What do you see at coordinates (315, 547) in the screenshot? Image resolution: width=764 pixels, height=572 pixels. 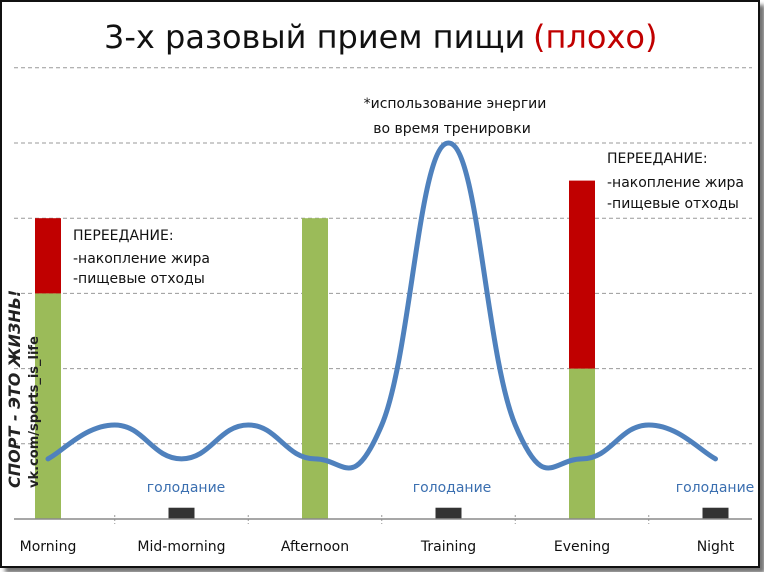 I see `x-tick-label: Afternoon` at bounding box center [315, 547].